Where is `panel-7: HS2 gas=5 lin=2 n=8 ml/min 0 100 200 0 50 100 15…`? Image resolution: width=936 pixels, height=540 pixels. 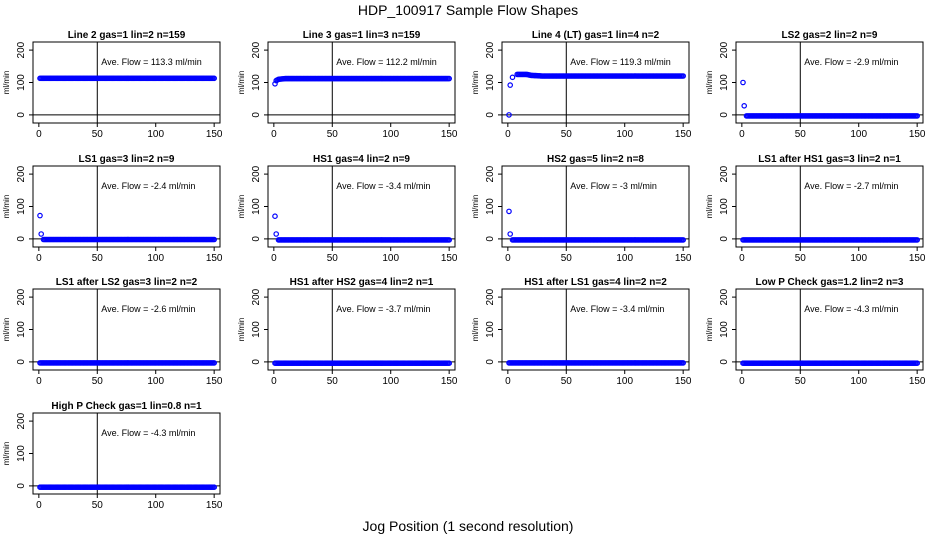 panel-7: HS2 gas=5 lin=2 n=8 ml/min 0 100 200 0 50 100 15… is located at coordinates (581, 209).